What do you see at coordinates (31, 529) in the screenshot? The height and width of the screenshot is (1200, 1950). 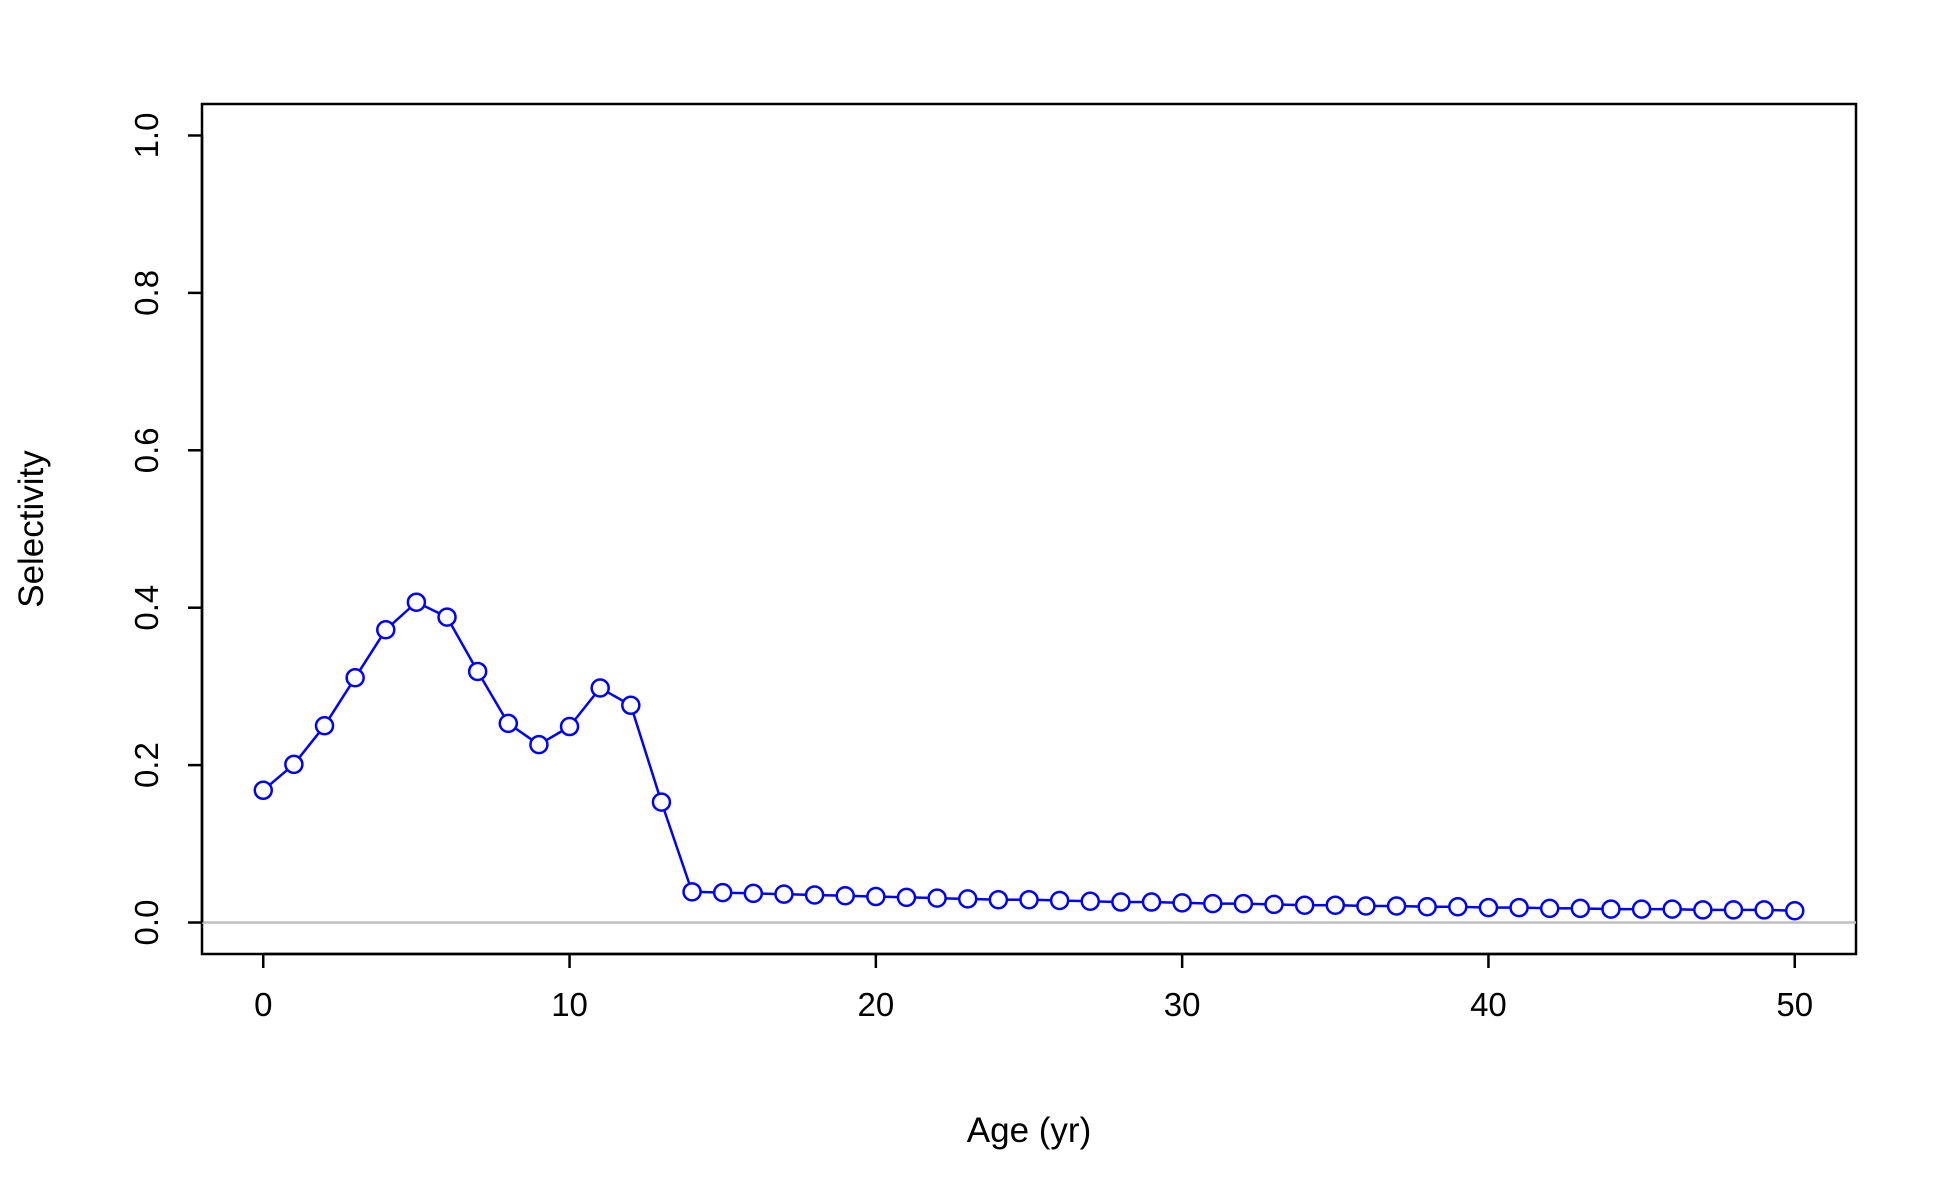 I see `y-axis-label: Selectivity` at bounding box center [31, 529].